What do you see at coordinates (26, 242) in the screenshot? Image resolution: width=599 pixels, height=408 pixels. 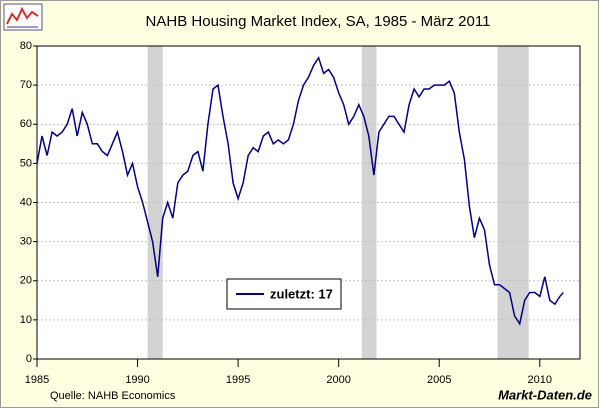 I see `y-tick-label: 30` at bounding box center [26, 242].